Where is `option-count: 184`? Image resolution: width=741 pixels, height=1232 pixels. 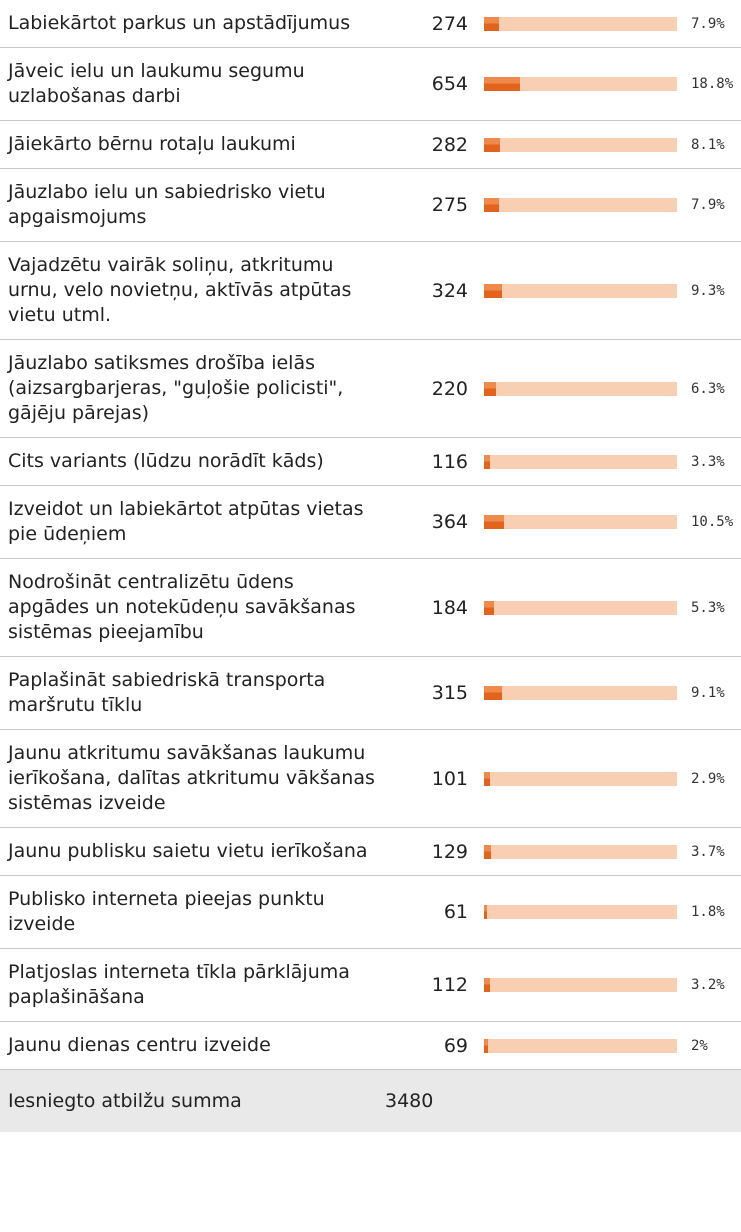 option-count: 184 is located at coordinates (449, 607).